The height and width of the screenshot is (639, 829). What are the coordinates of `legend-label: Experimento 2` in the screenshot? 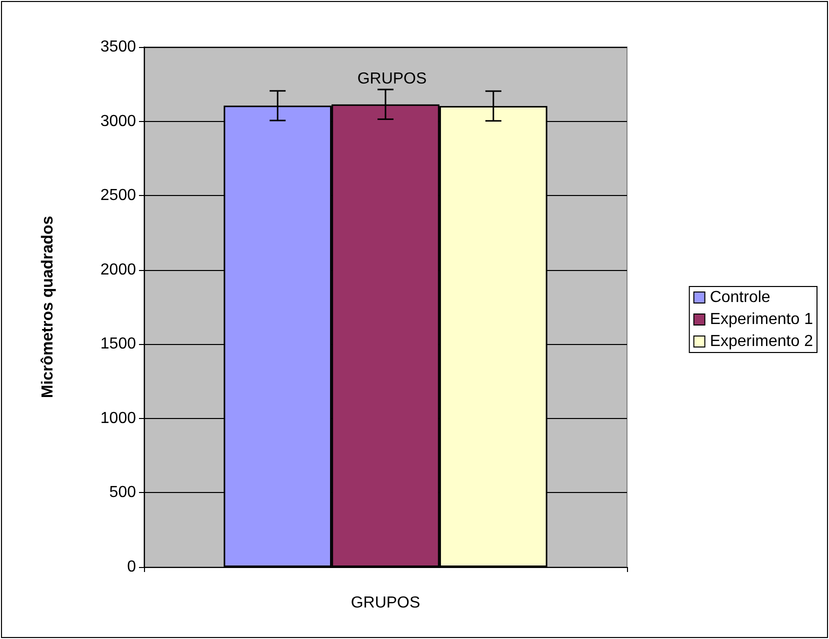 It's located at (762, 341).